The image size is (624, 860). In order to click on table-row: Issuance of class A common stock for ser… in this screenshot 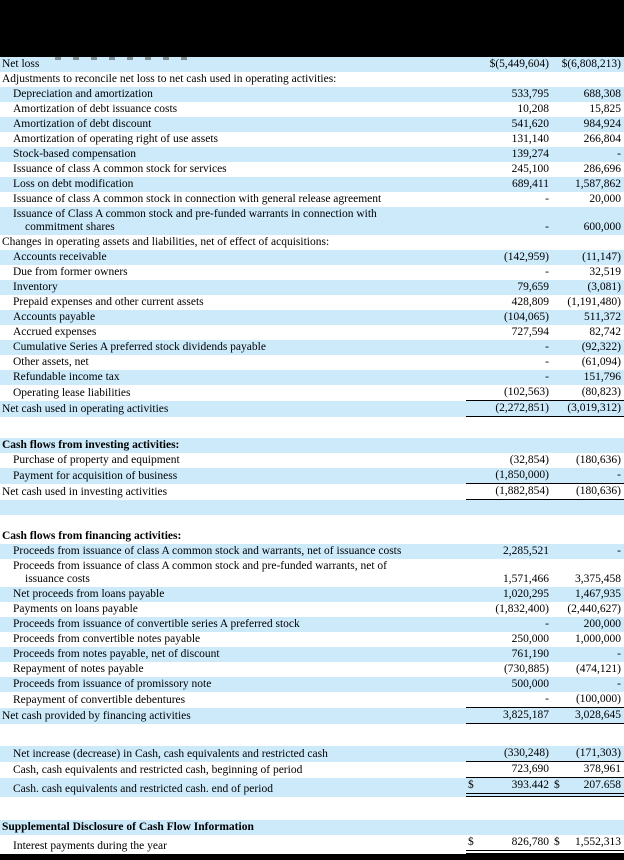, I will do `click(312, 169)`.